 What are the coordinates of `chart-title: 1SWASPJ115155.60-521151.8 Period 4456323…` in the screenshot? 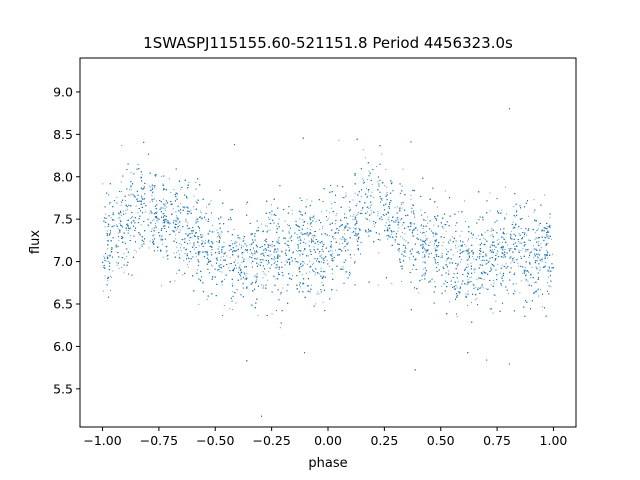 It's located at (328, 43).